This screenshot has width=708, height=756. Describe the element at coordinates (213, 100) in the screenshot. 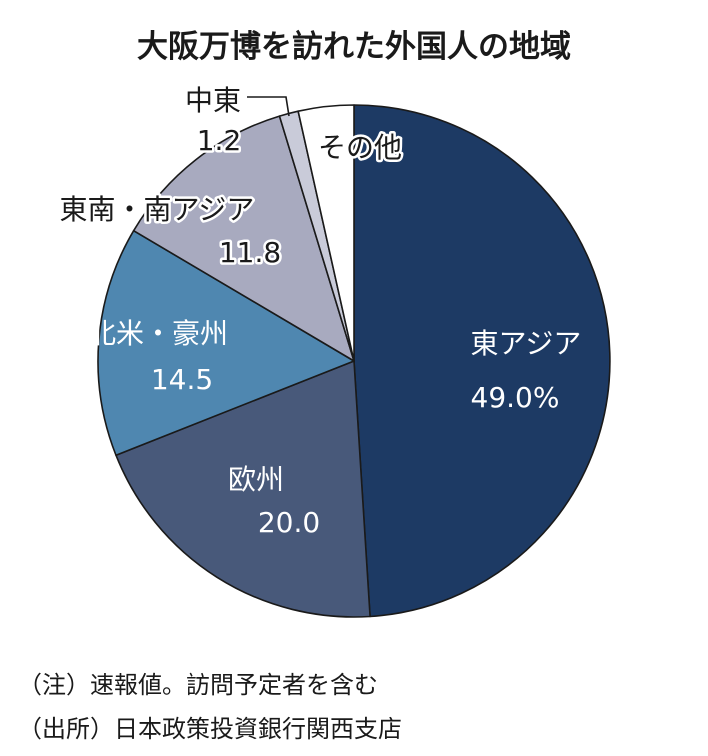

I see `label-middle-east: 中東` at that location.